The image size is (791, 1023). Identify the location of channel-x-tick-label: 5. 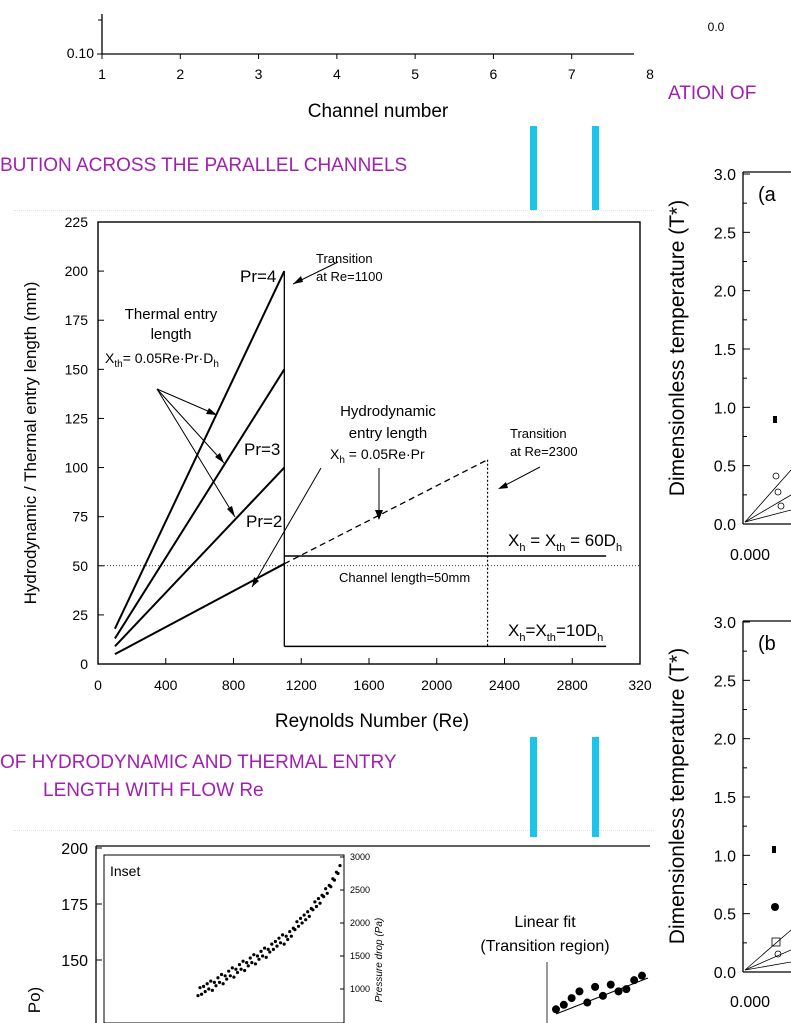
(415, 74).